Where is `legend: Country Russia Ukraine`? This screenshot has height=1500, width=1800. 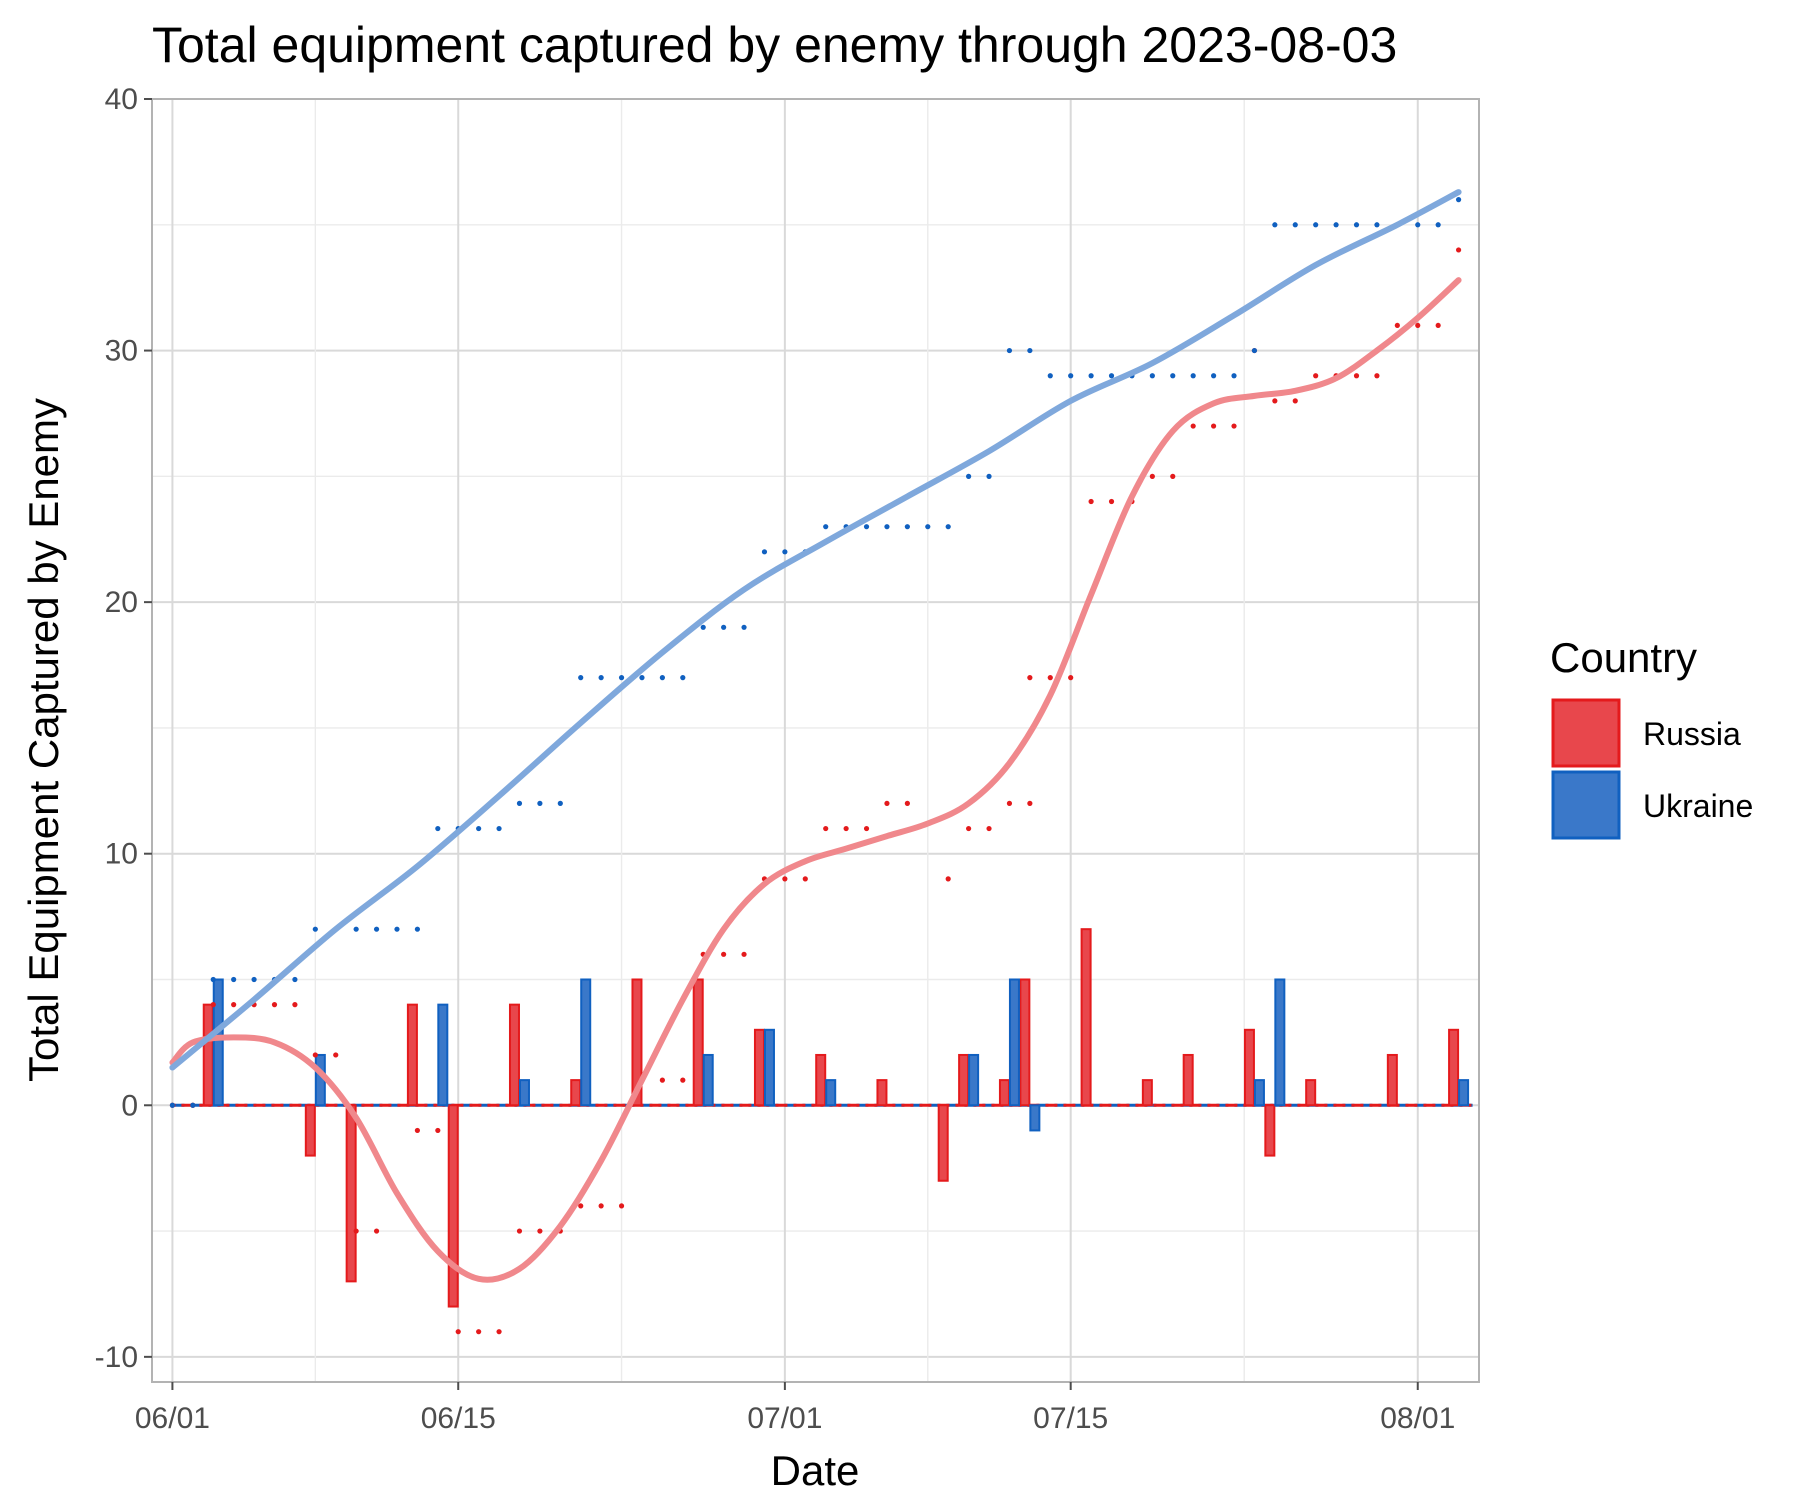 legend: Country Russia Ukraine is located at coordinates (1651, 737).